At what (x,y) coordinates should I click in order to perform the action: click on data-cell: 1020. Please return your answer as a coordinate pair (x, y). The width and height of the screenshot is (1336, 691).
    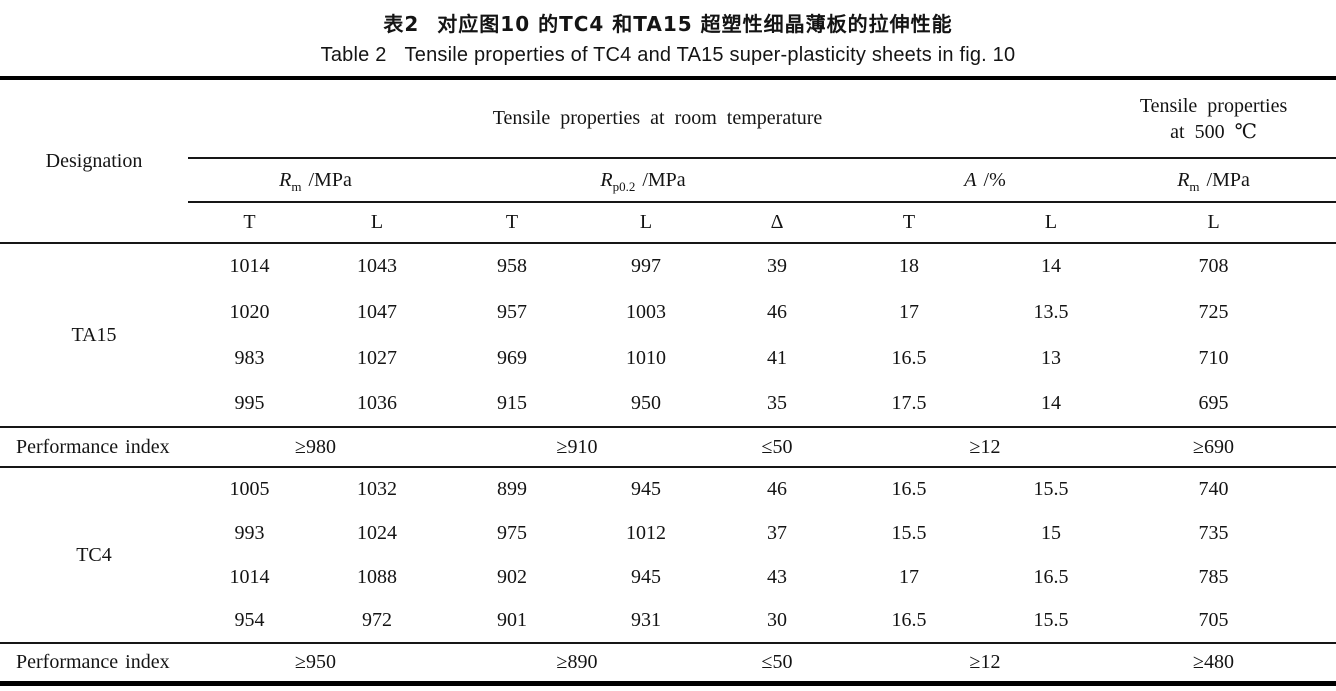
    Looking at the image, I should click on (249, 311).